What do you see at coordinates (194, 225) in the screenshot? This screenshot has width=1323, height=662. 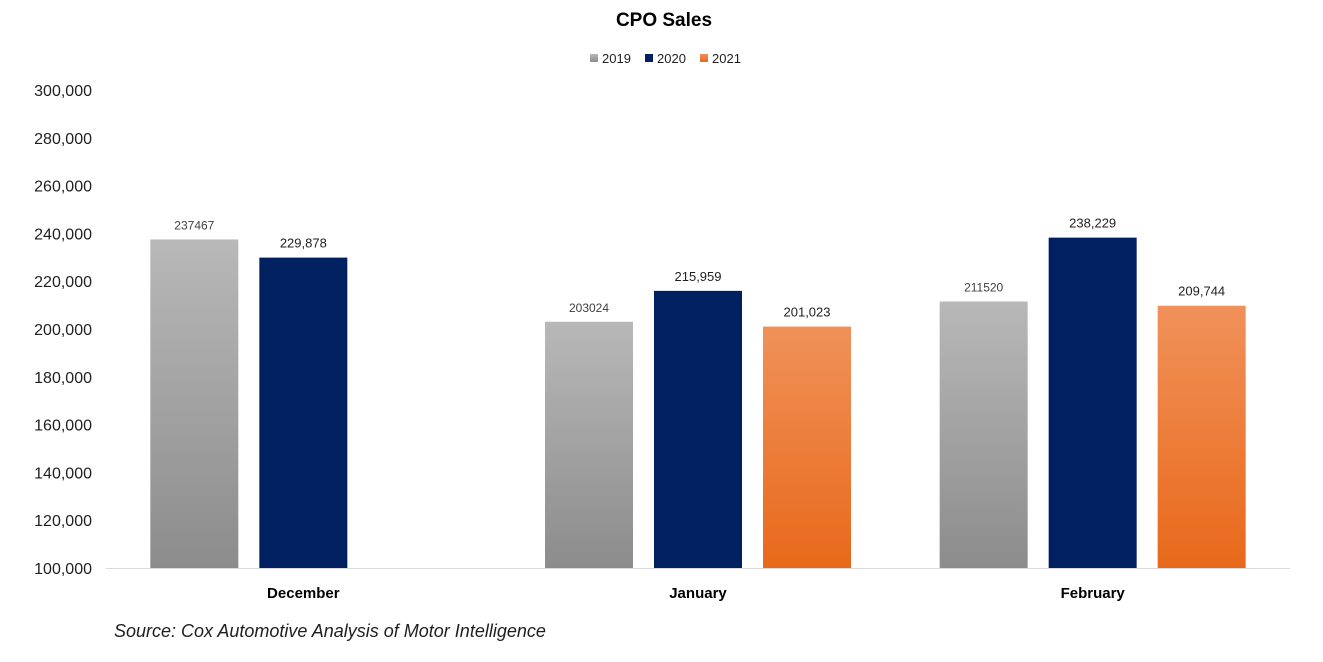 I see `data-label-2019-december: 237467` at bounding box center [194, 225].